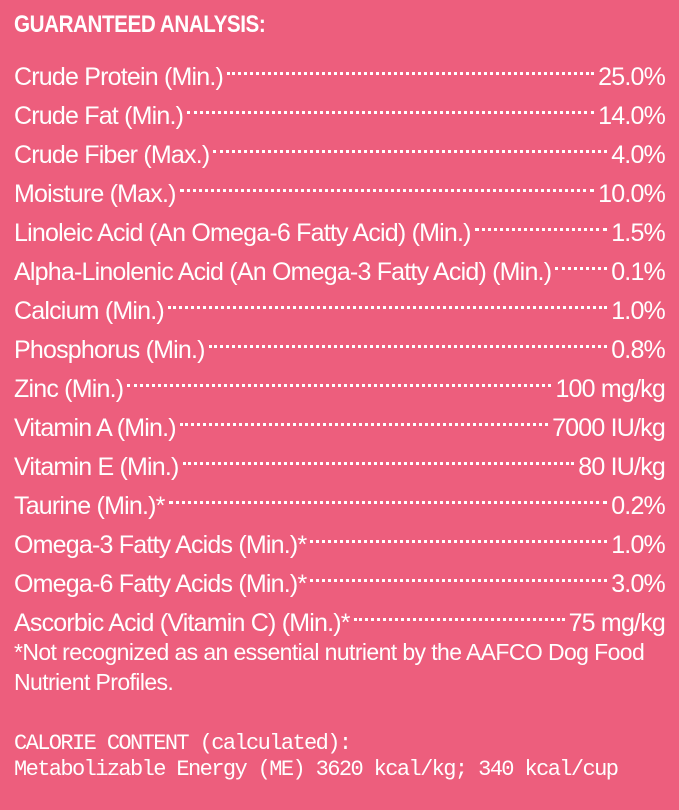 This screenshot has height=810, width=679. What do you see at coordinates (119, 77) in the screenshot?
I see `row-label: Crude Protein (Min.)` at bounding box center [119, 77].